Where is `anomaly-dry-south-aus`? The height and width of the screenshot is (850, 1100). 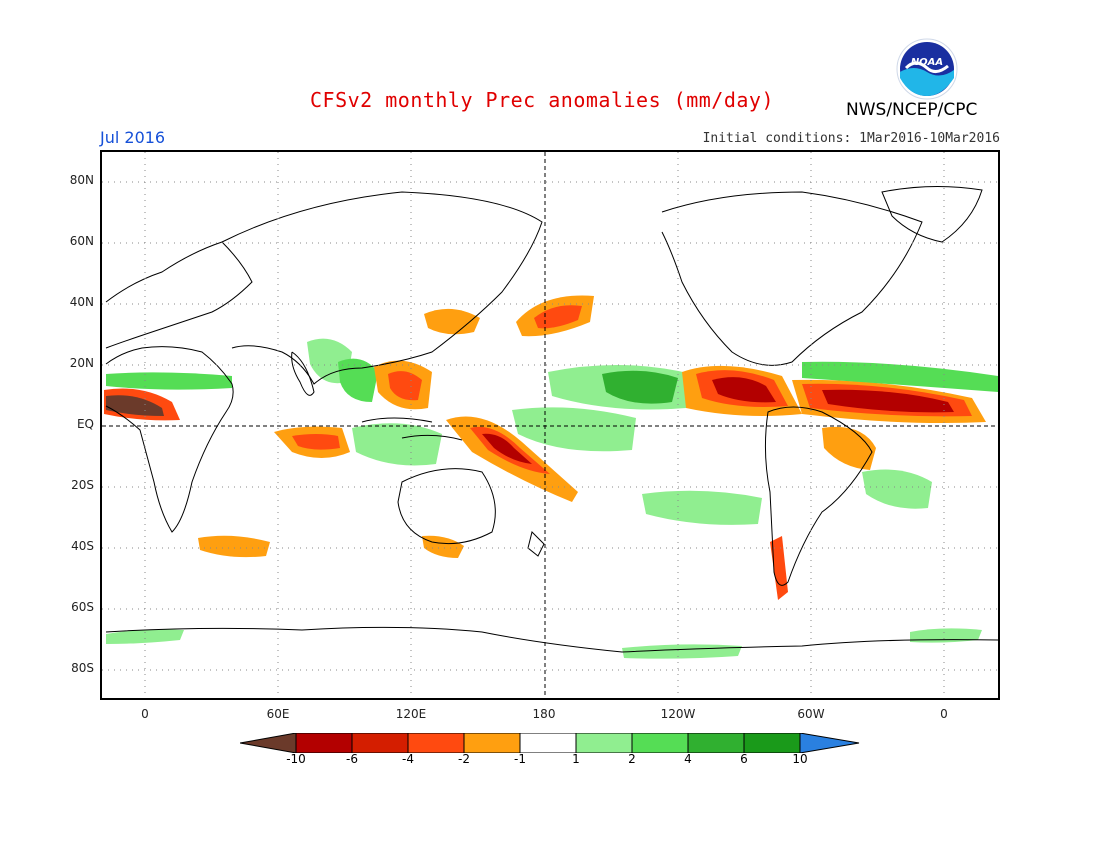 anomaly-dry-south-aus is located at coordinates (443, 546).